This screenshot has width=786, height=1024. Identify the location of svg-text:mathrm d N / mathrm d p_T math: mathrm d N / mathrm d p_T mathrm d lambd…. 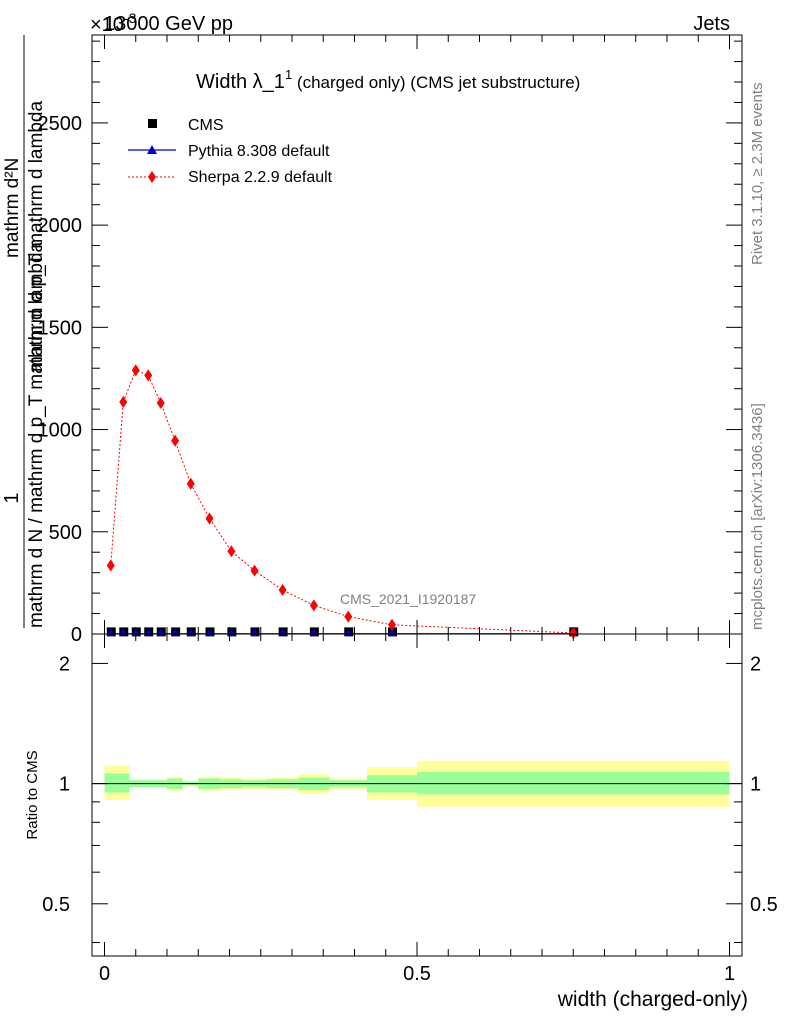
(36, 434).